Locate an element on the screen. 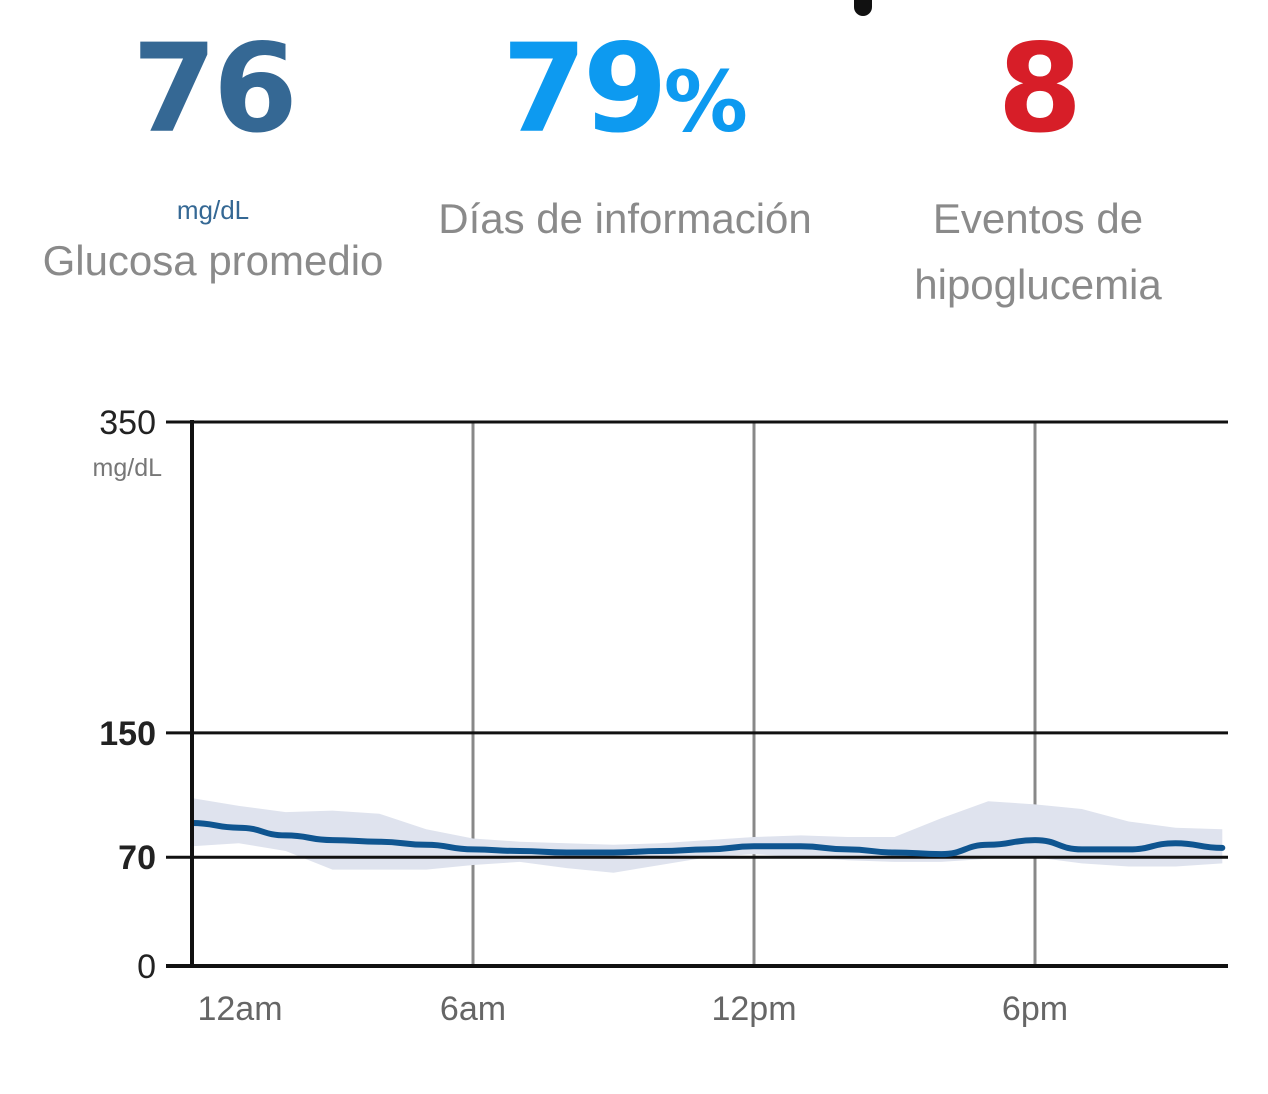  glucose-range-band is located at coordinates (707, 835).